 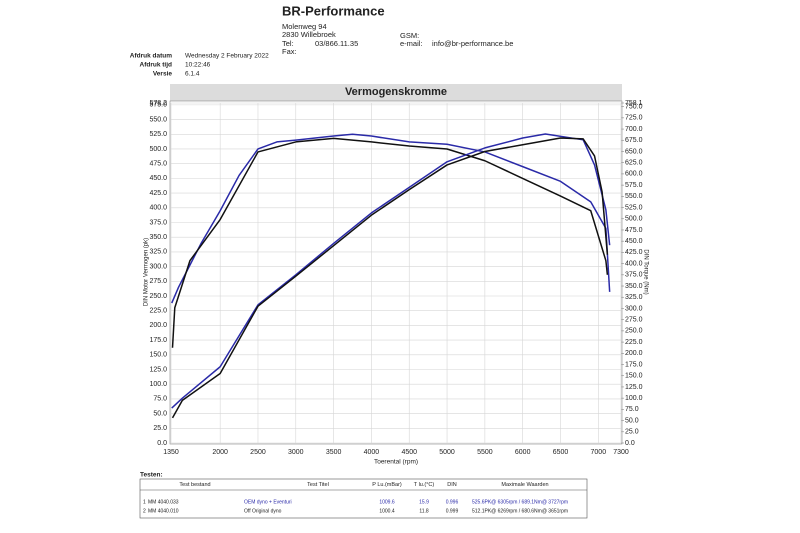 I want to click on table-caption: Testen:, so click(x=151, y=475).